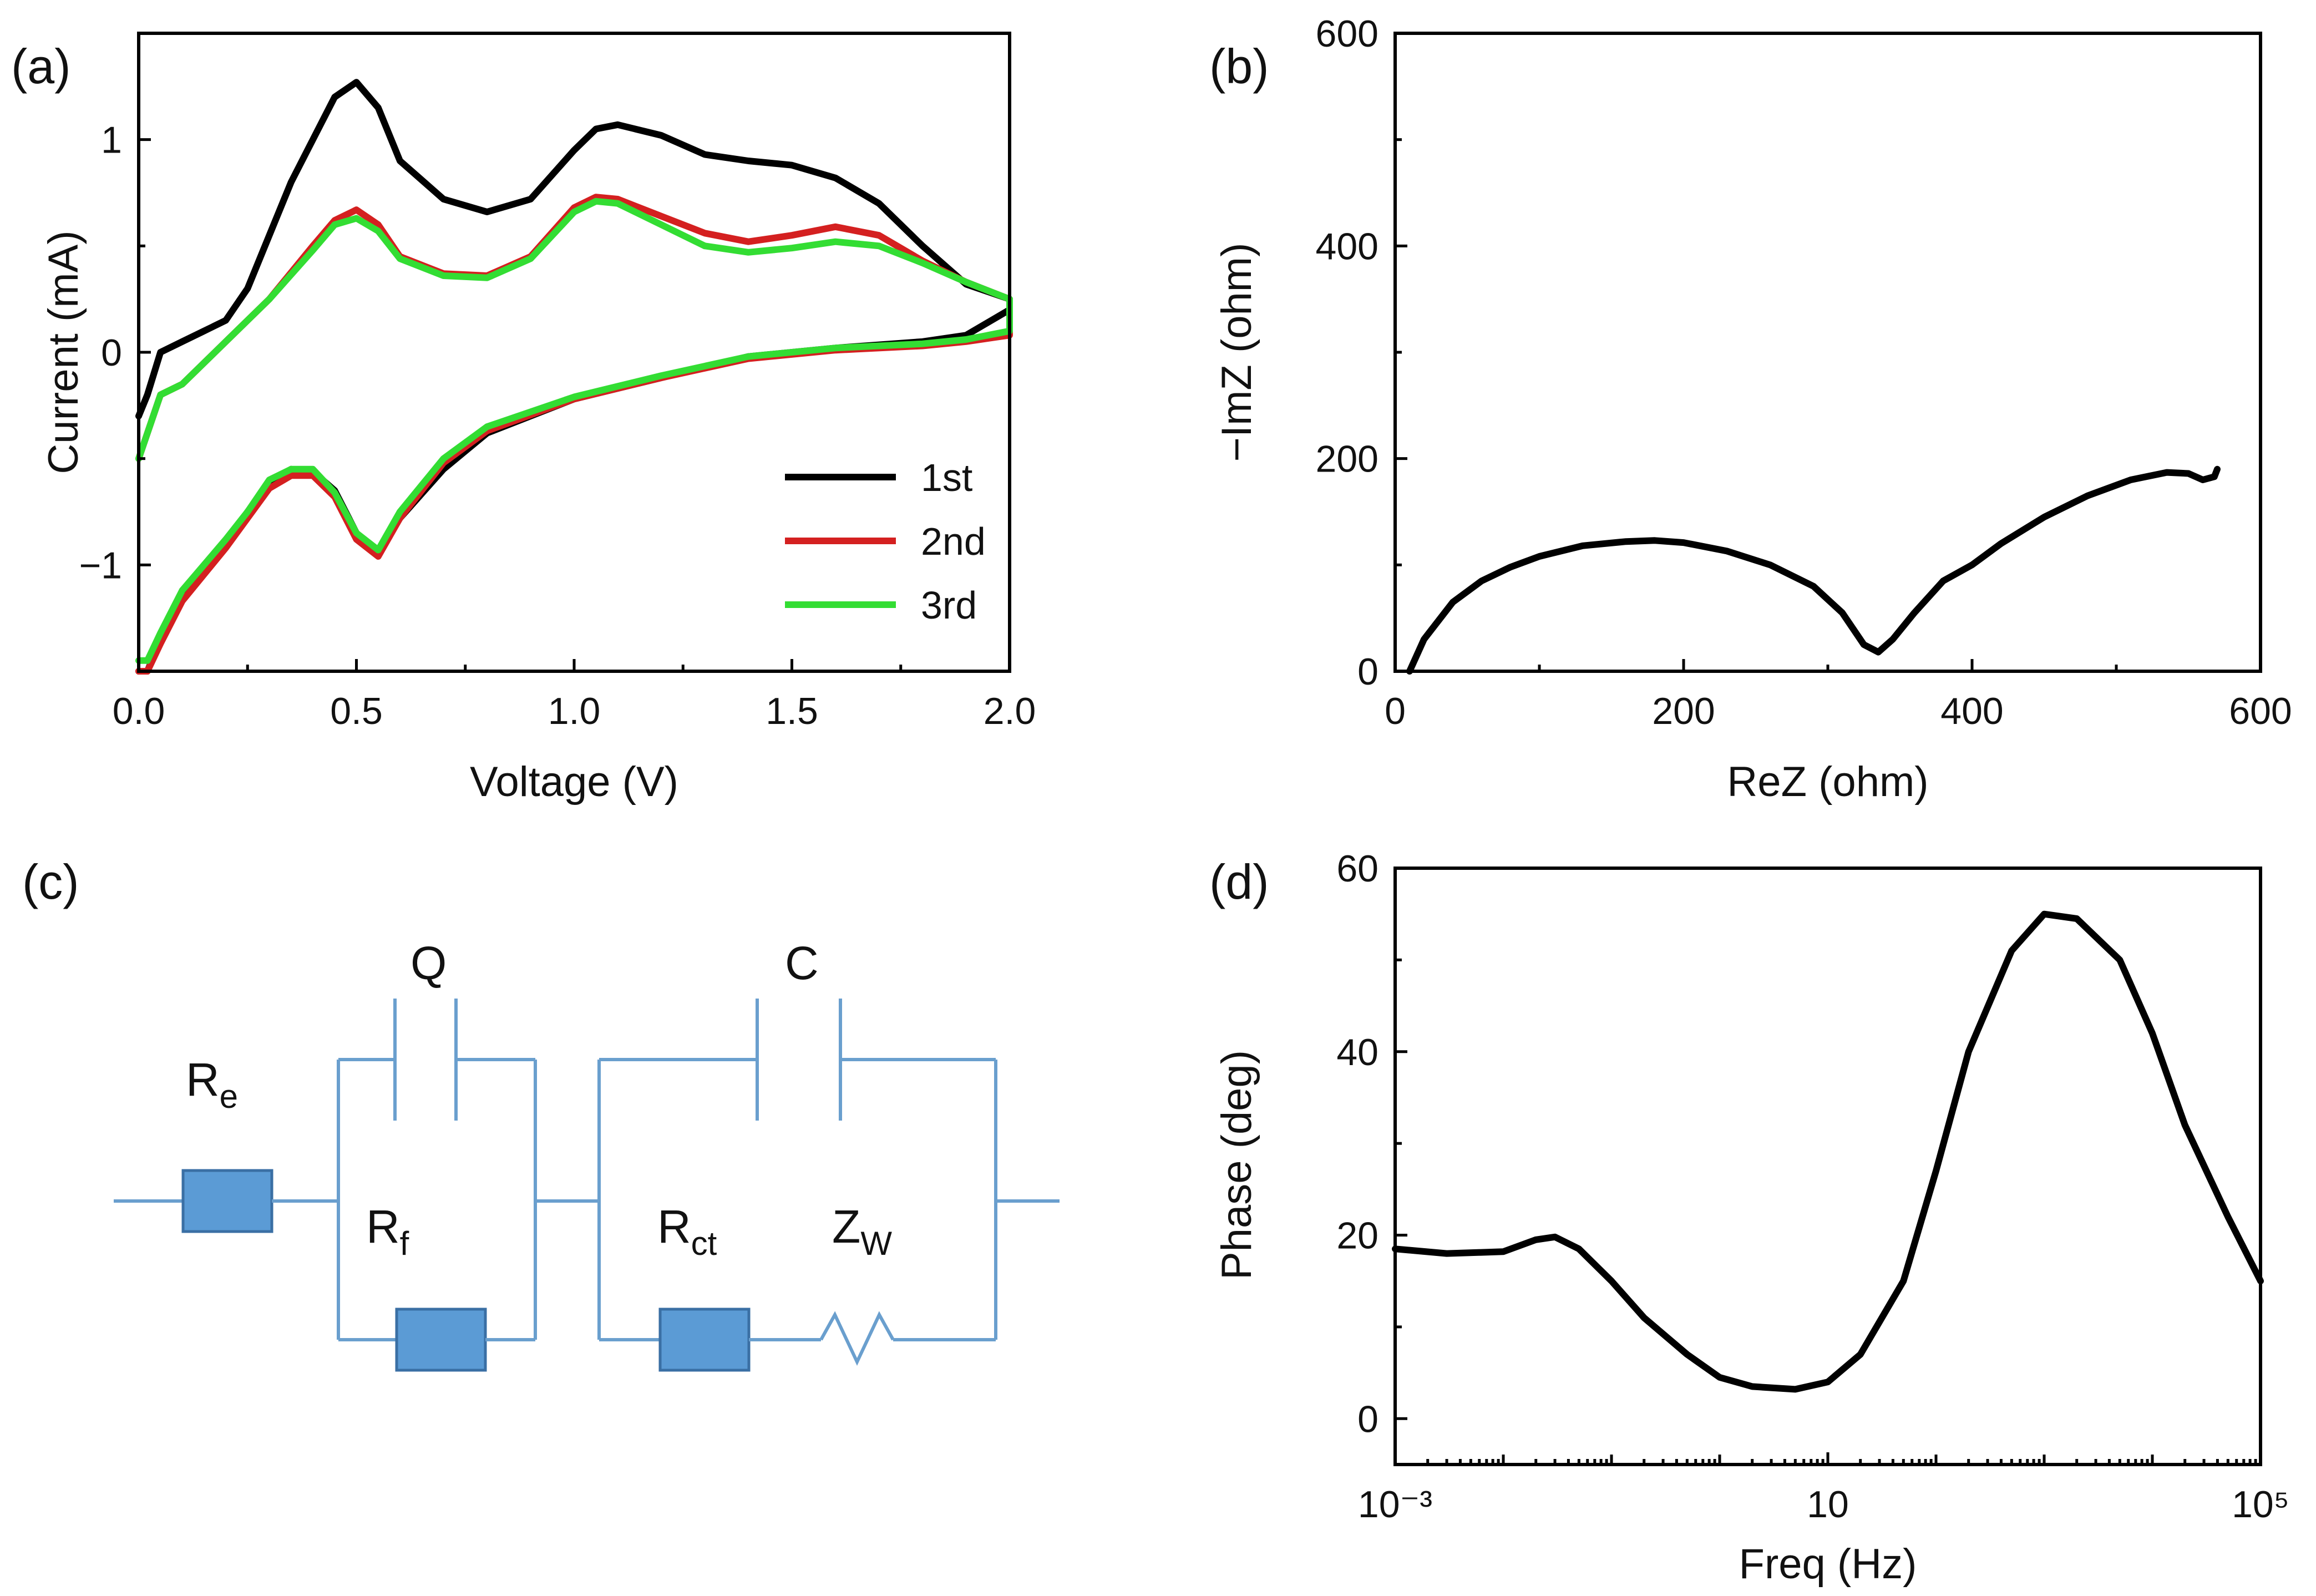  What do you see at coordinates (1347, 459) in the screenshot?
I see `nyquist-y-tick-label: 200` at bounding box center [1347, 459].